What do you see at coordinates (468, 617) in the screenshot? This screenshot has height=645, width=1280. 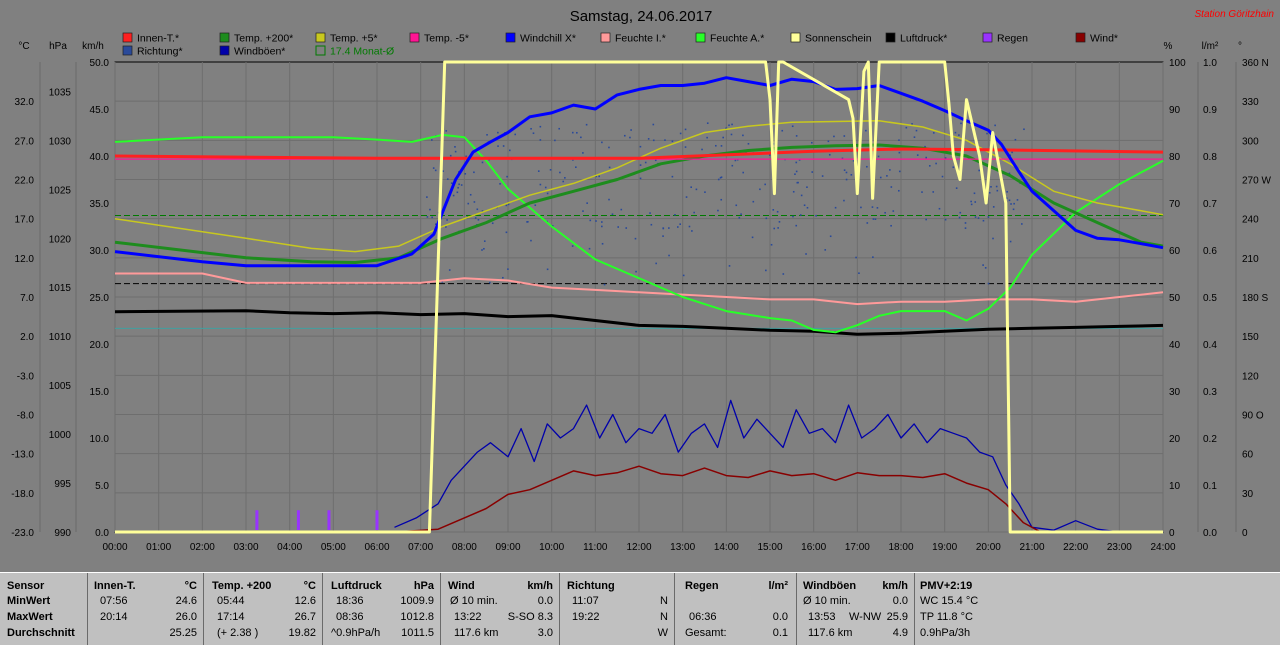 I see `stats-wind-max-time: 13:22` at bounding box center [468, 617].